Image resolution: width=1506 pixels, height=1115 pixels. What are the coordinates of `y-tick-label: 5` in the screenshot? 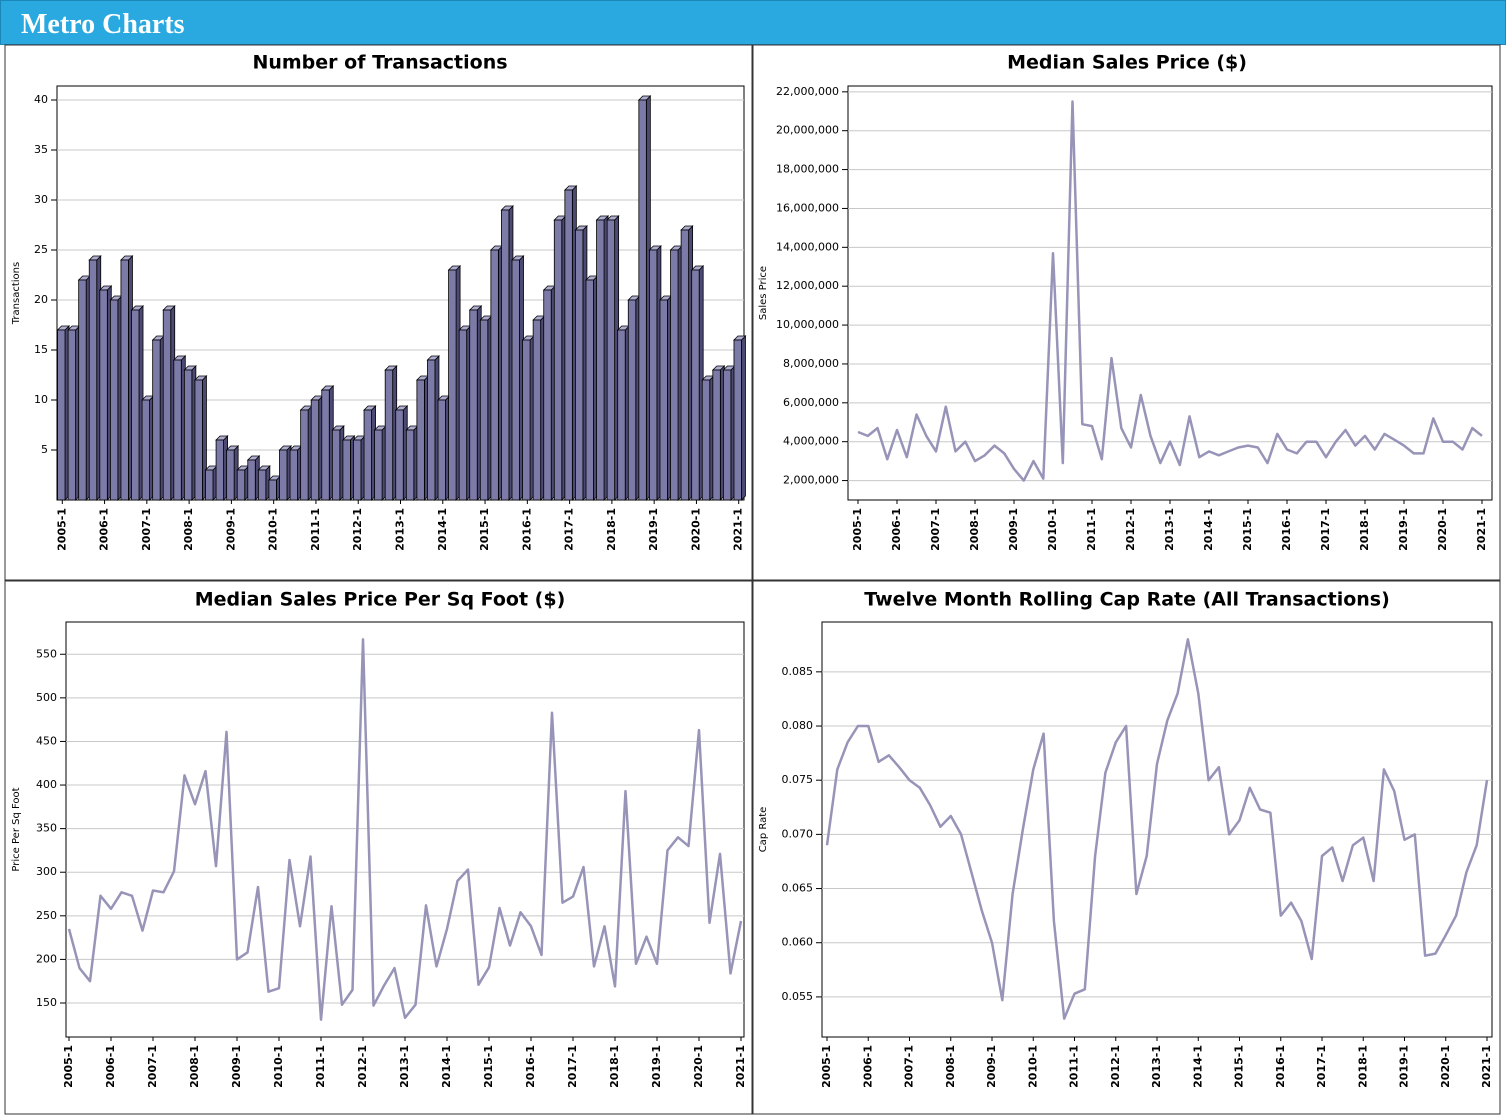 It's located at (44, 449).